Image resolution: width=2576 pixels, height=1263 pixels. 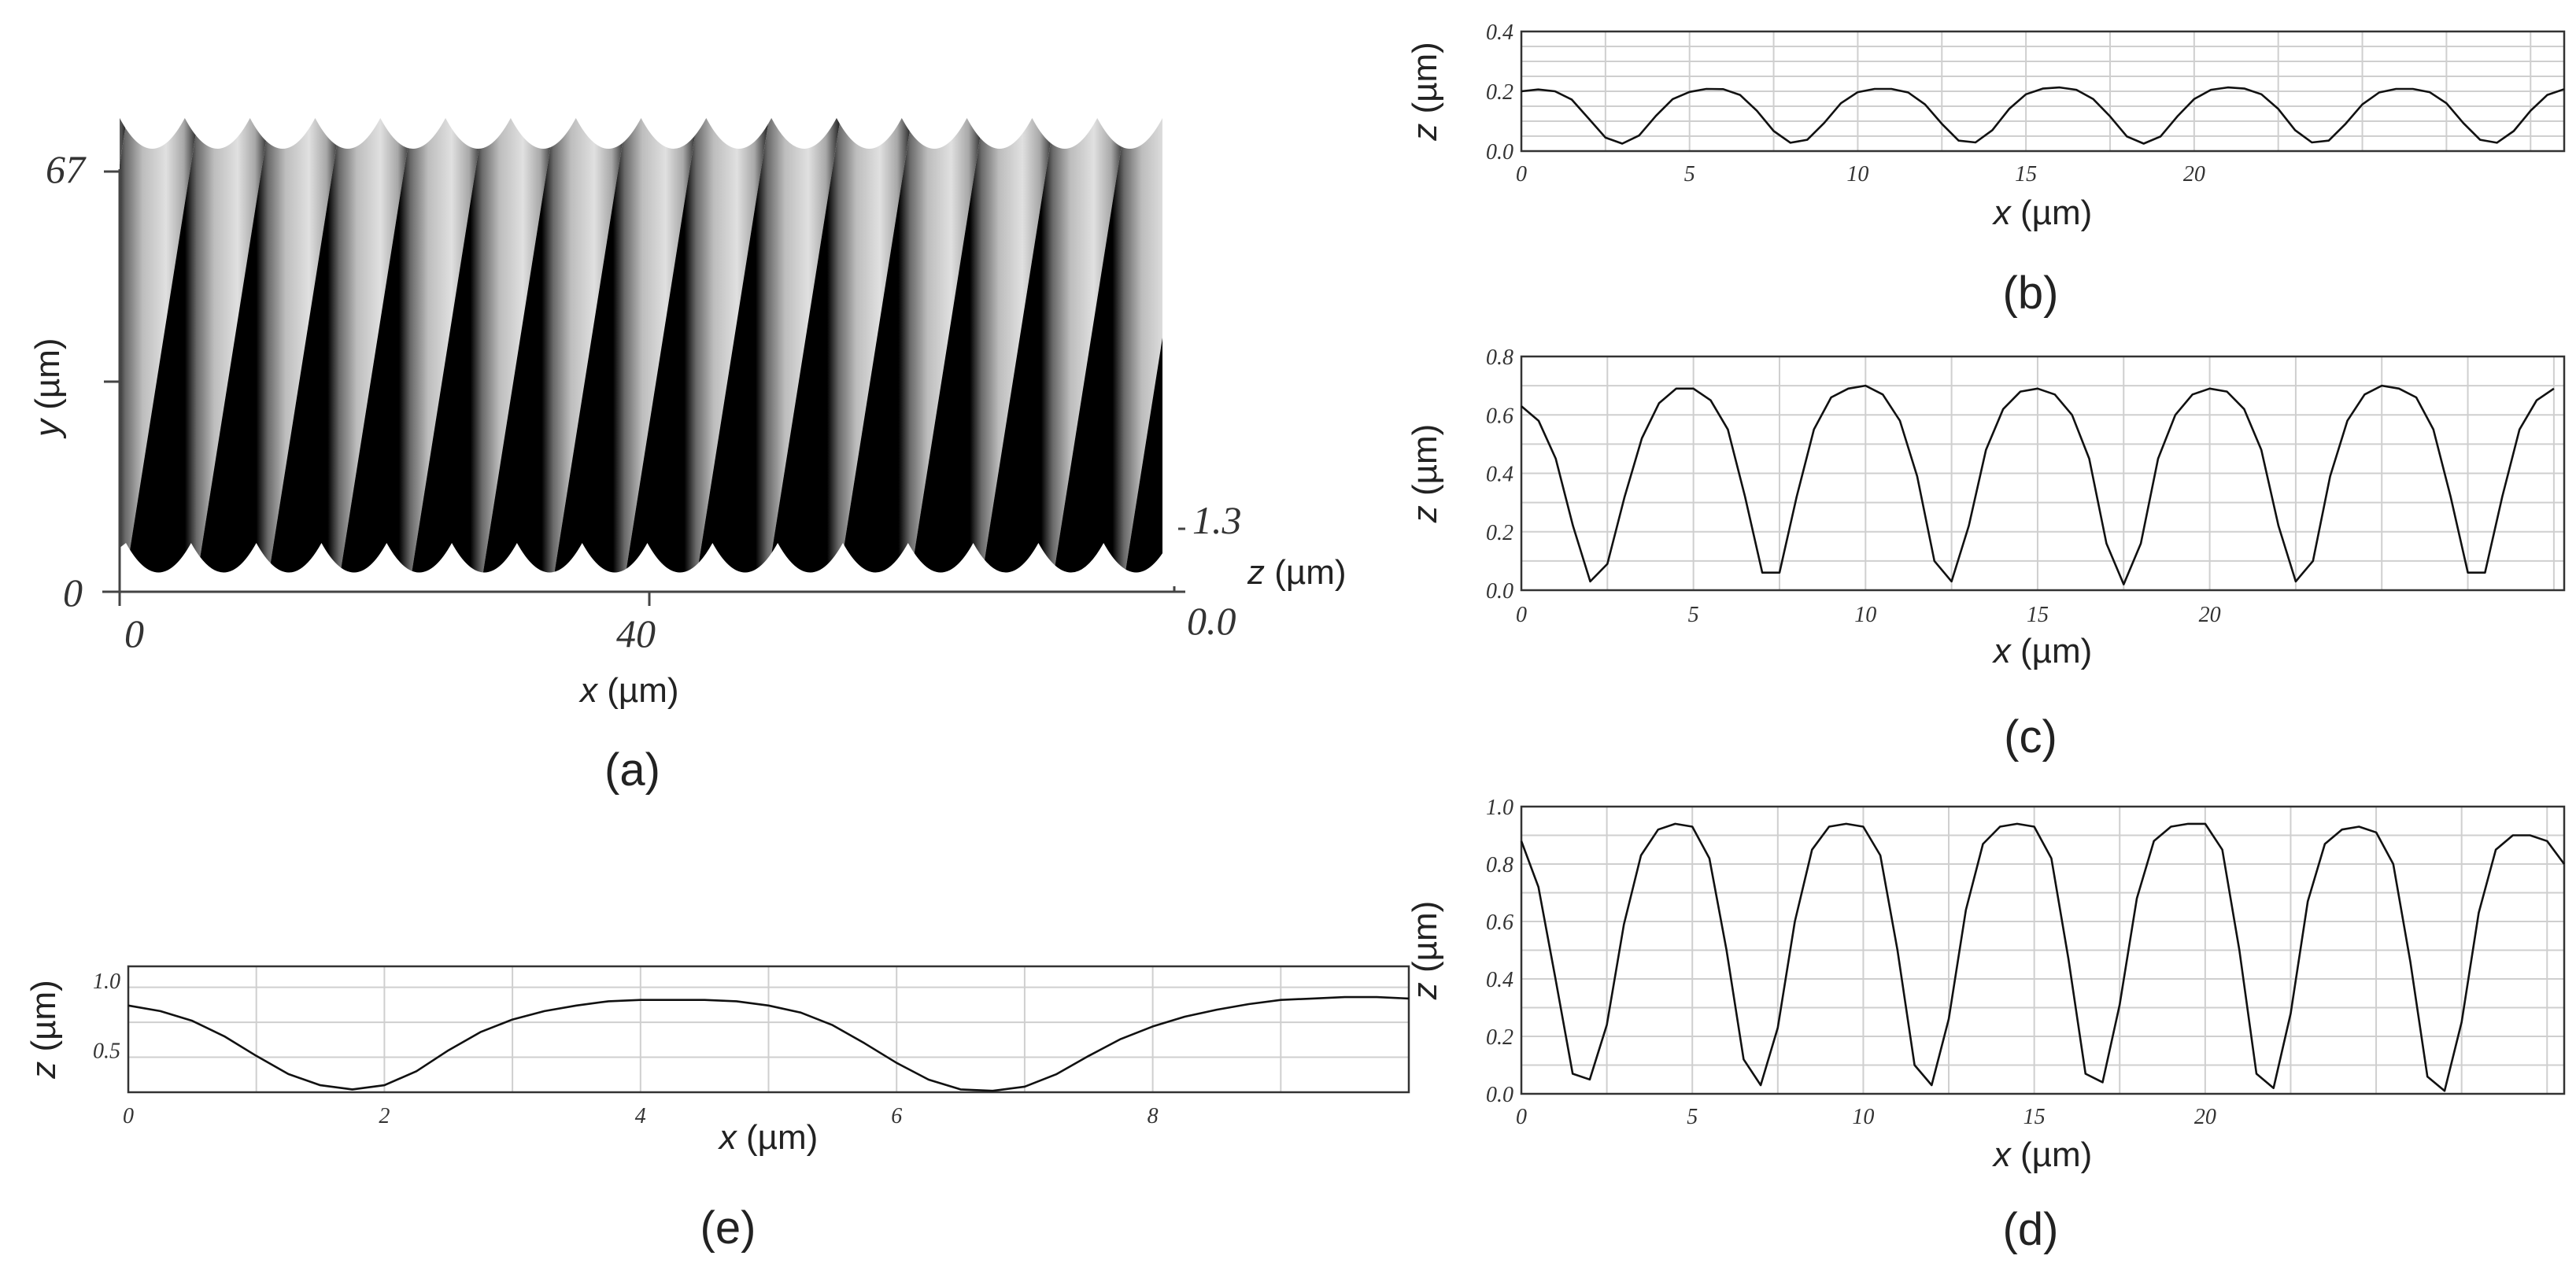 What do you see at coordinates (1499, 32) in the screenshot?
I see `b-y-tick-label-0.4: 0.4` at bounding box center [1499, 32].